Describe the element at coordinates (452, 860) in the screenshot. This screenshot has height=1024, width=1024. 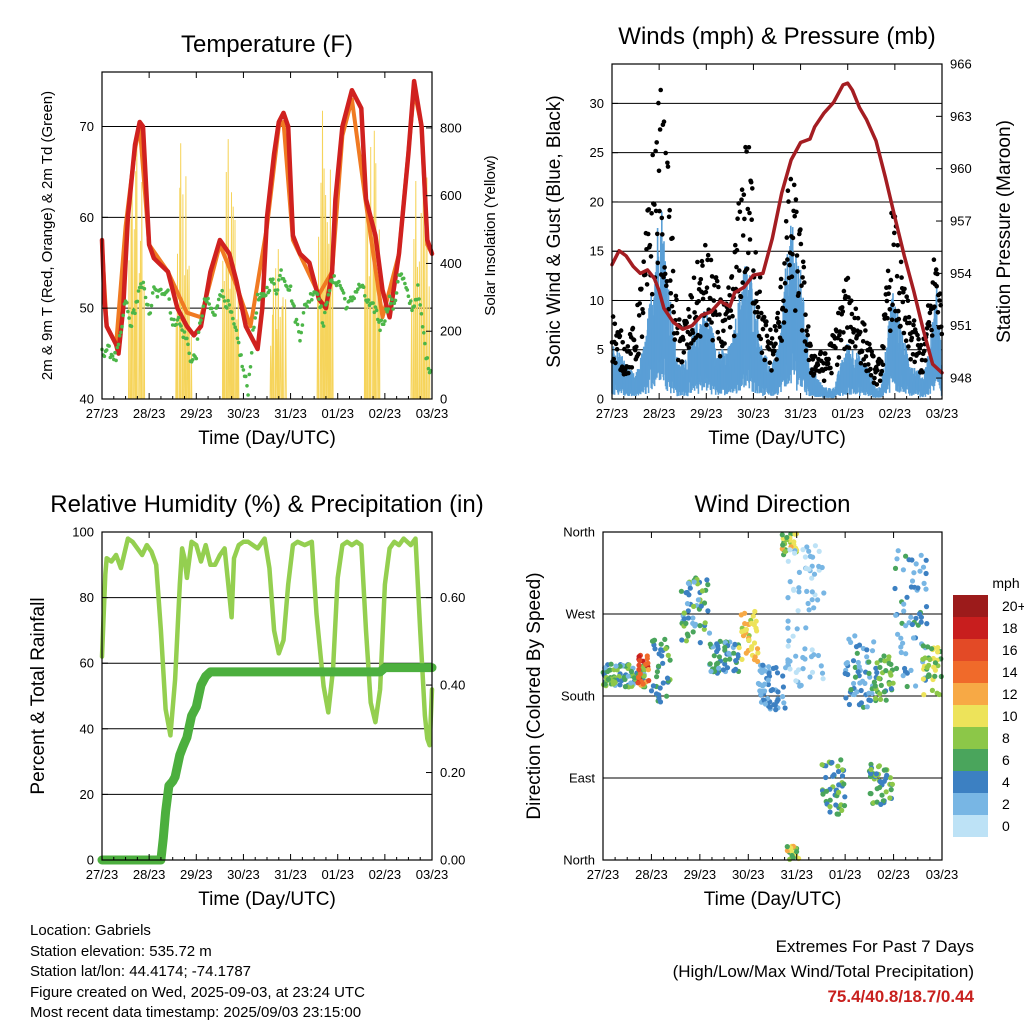
I see `y2-tick-label: 0.00` at that location.